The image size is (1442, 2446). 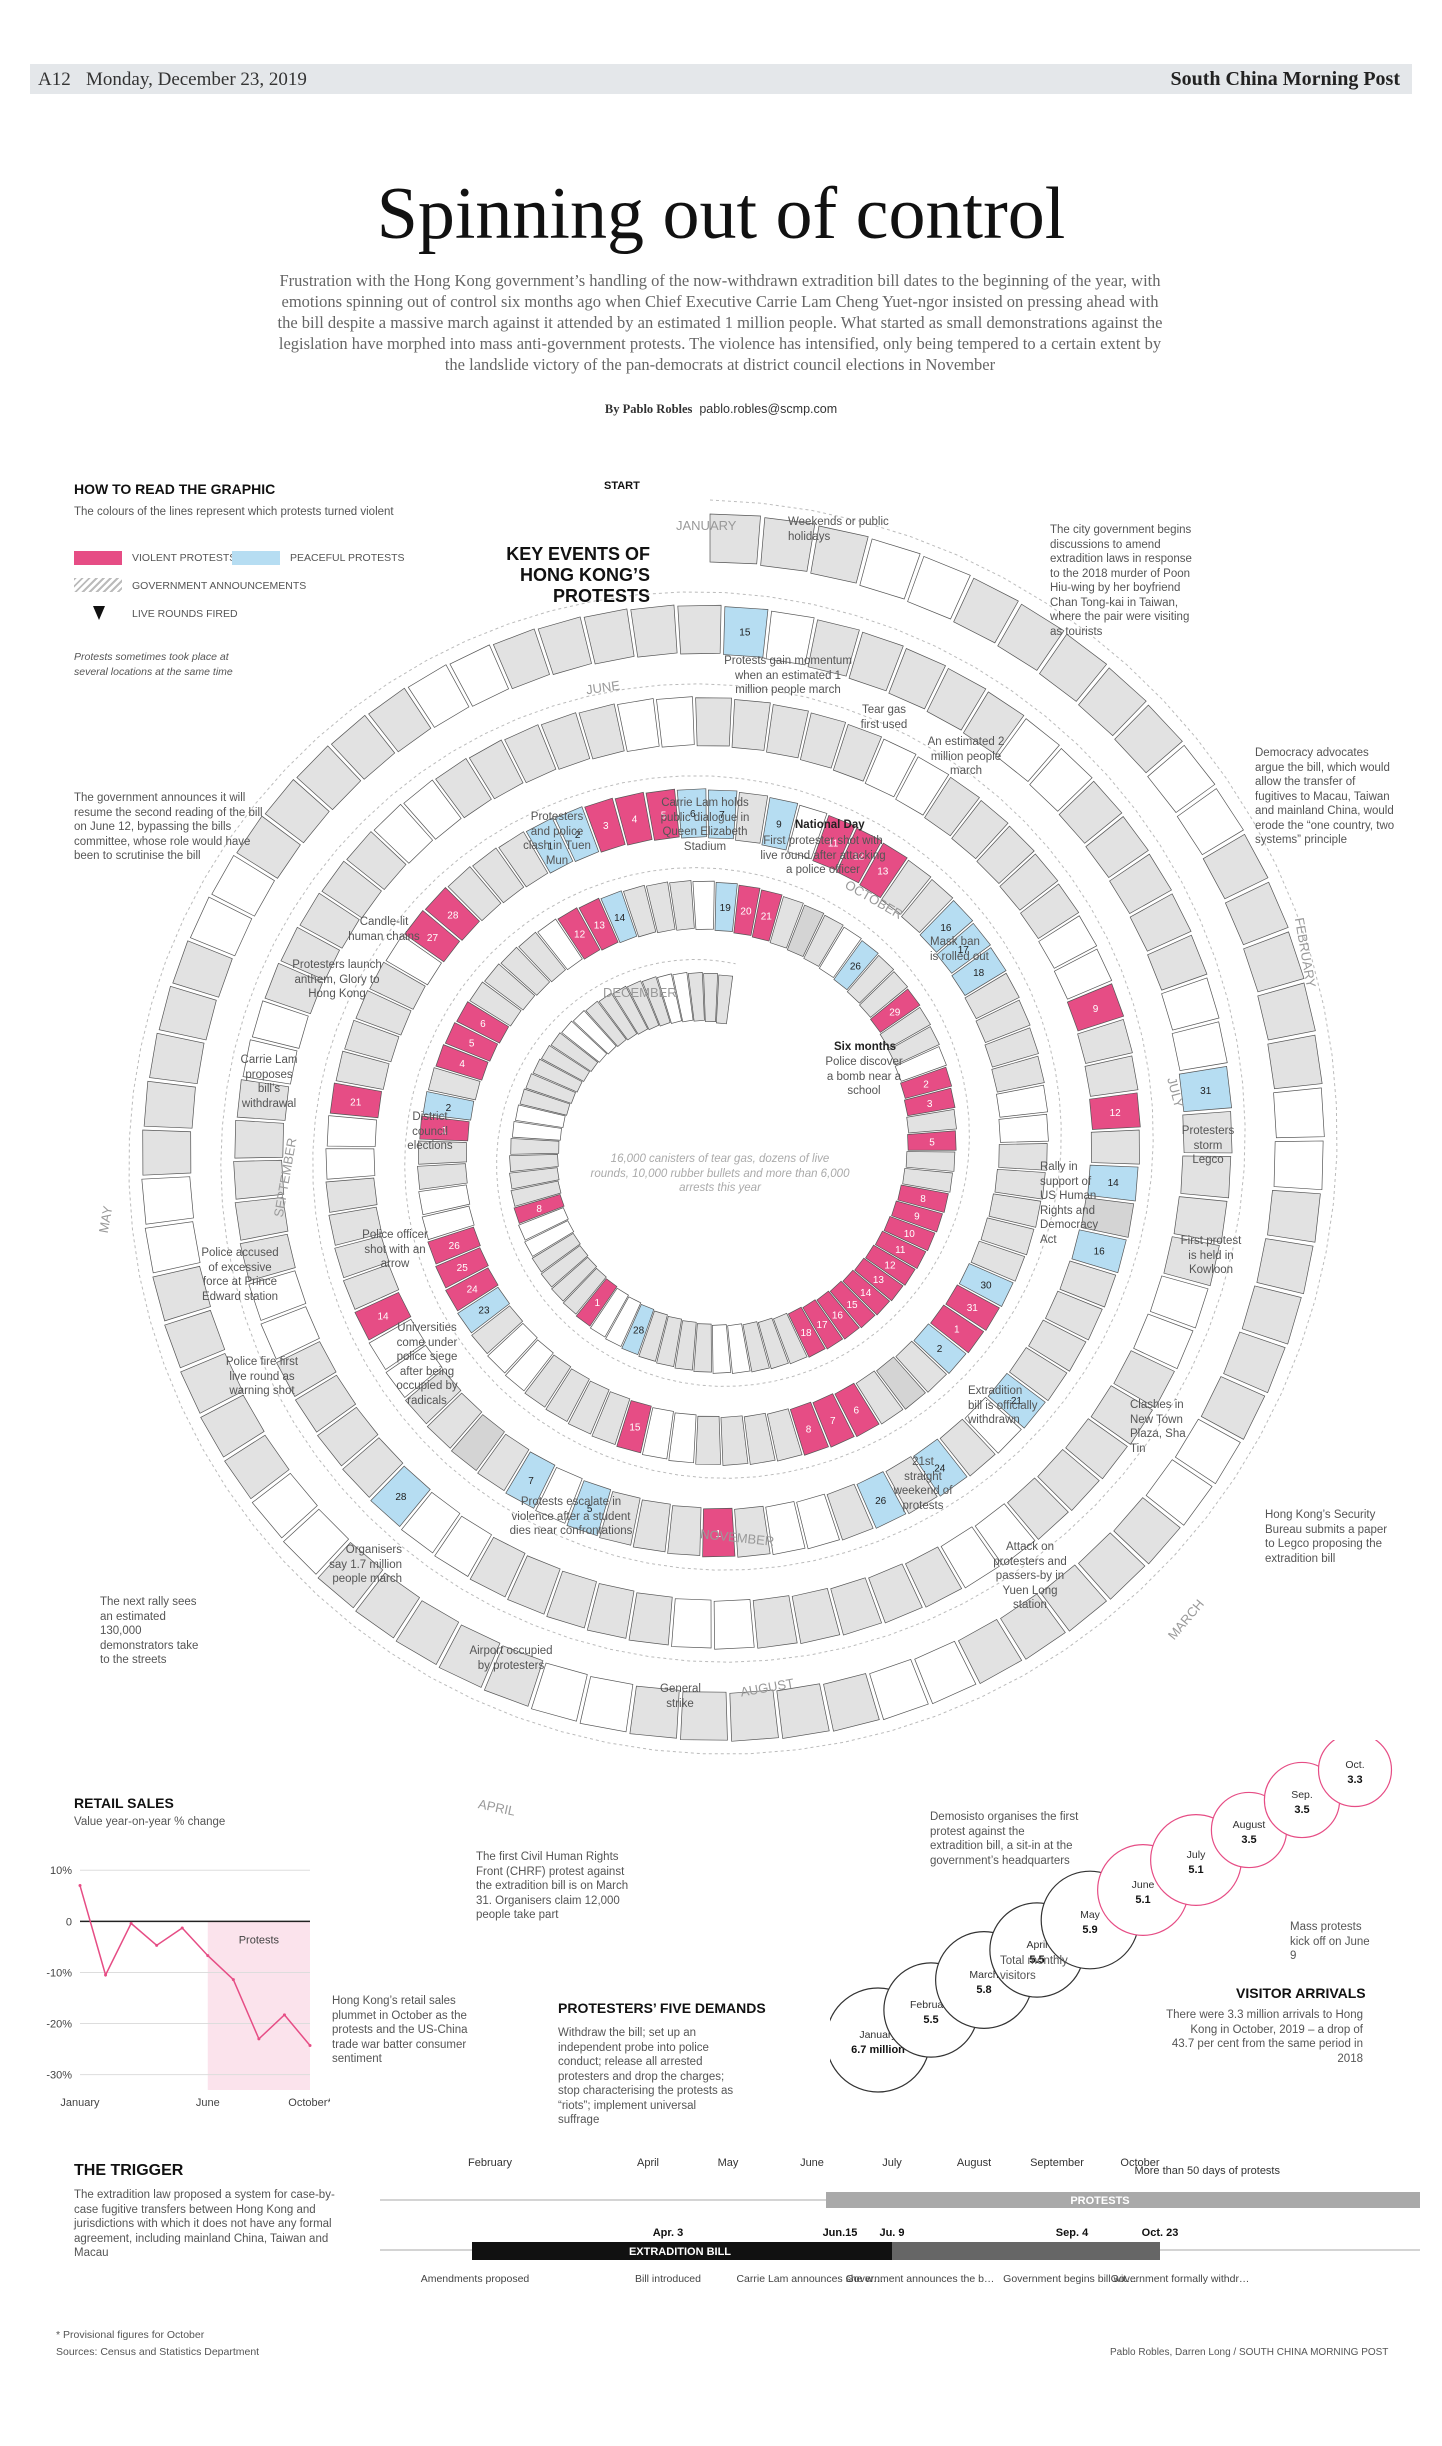 I want to click on day-label: 1, so click(x=550, y=847).